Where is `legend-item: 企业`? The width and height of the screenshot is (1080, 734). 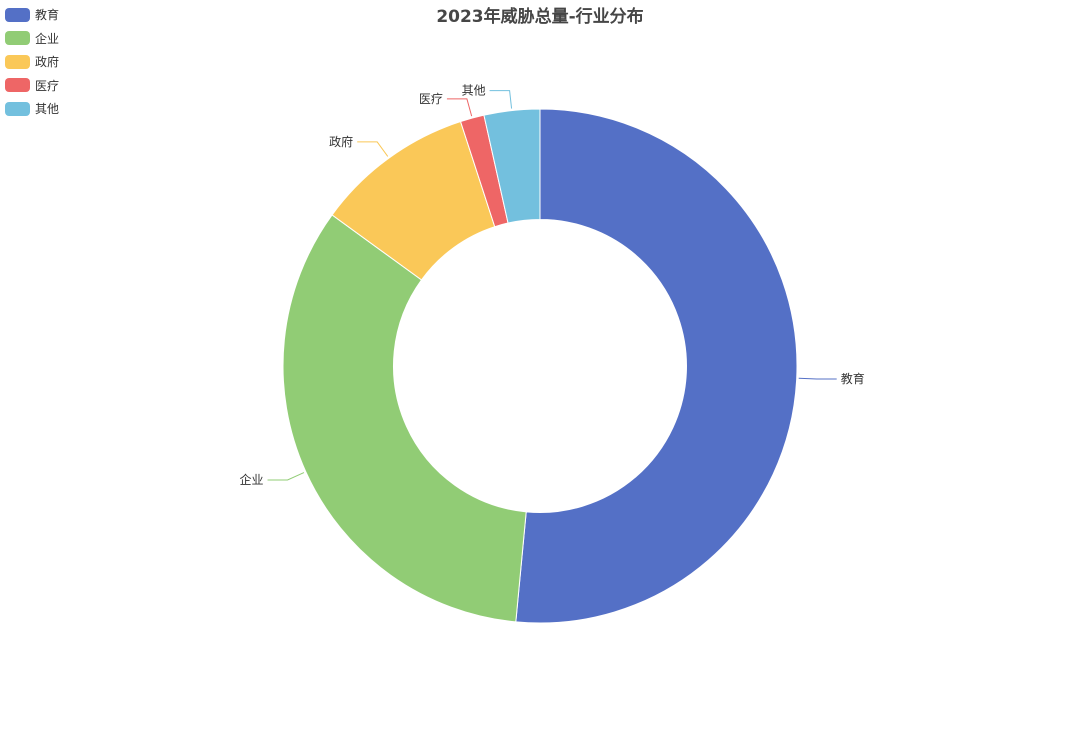 legend-item: 企业 is located at coordinates (32, 39).